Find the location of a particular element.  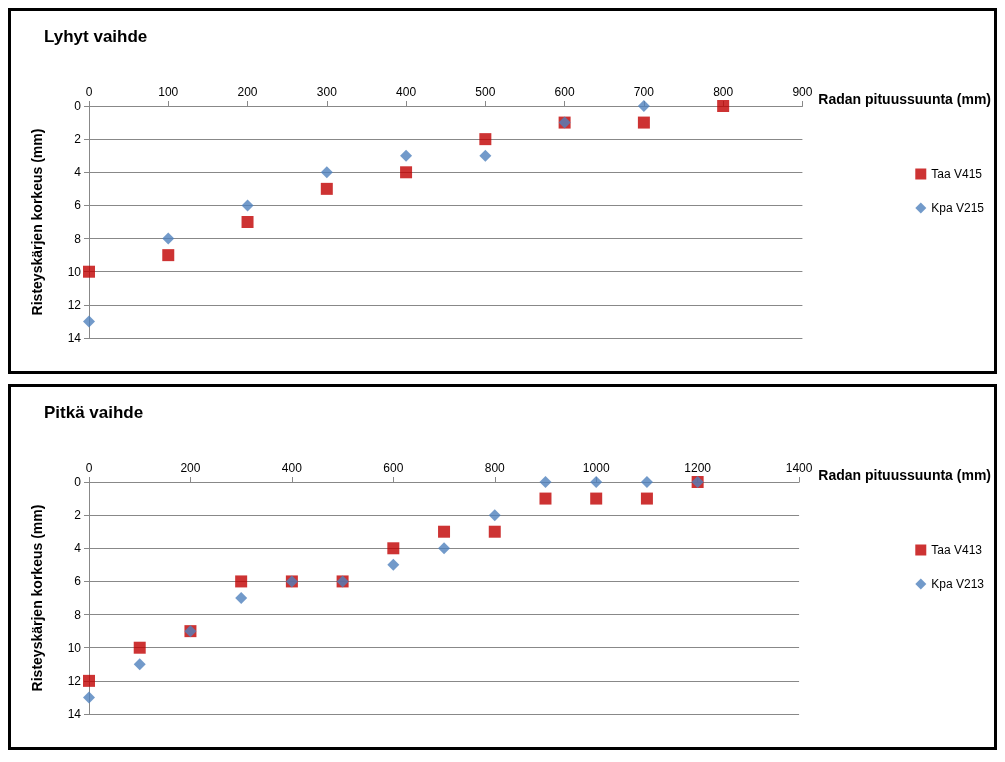

legend-label: Kpa V213 is located at coordinates (958, 584).